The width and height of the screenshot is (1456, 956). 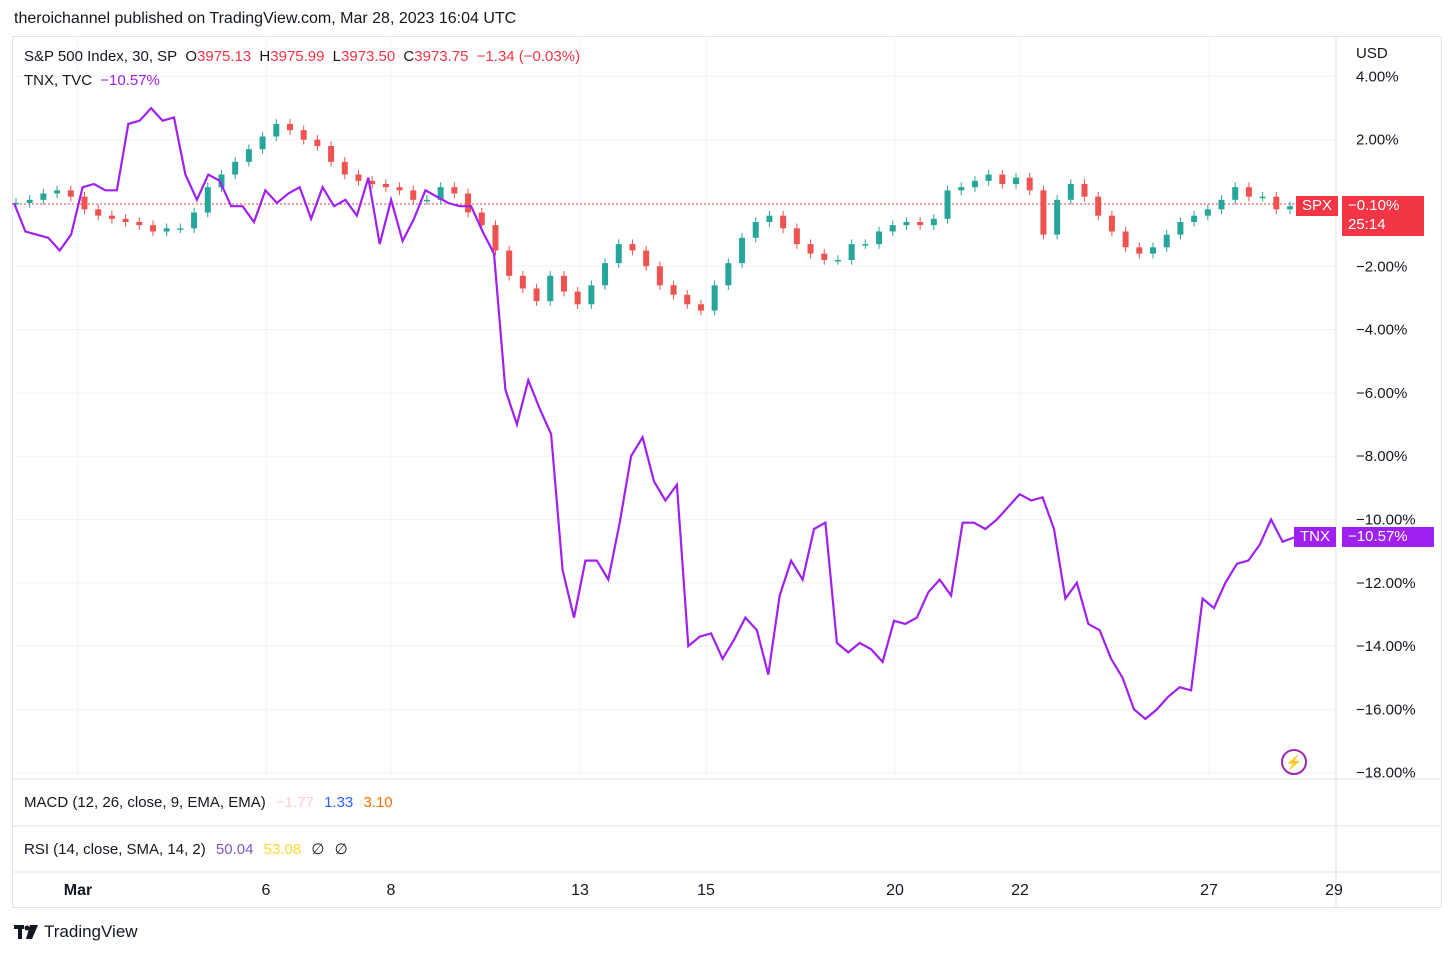 What do you see at coordinates (1388, 537) in the screenshot?
I see `tnx-tag-value: −10.57%` at bounding box center [1388, 537].